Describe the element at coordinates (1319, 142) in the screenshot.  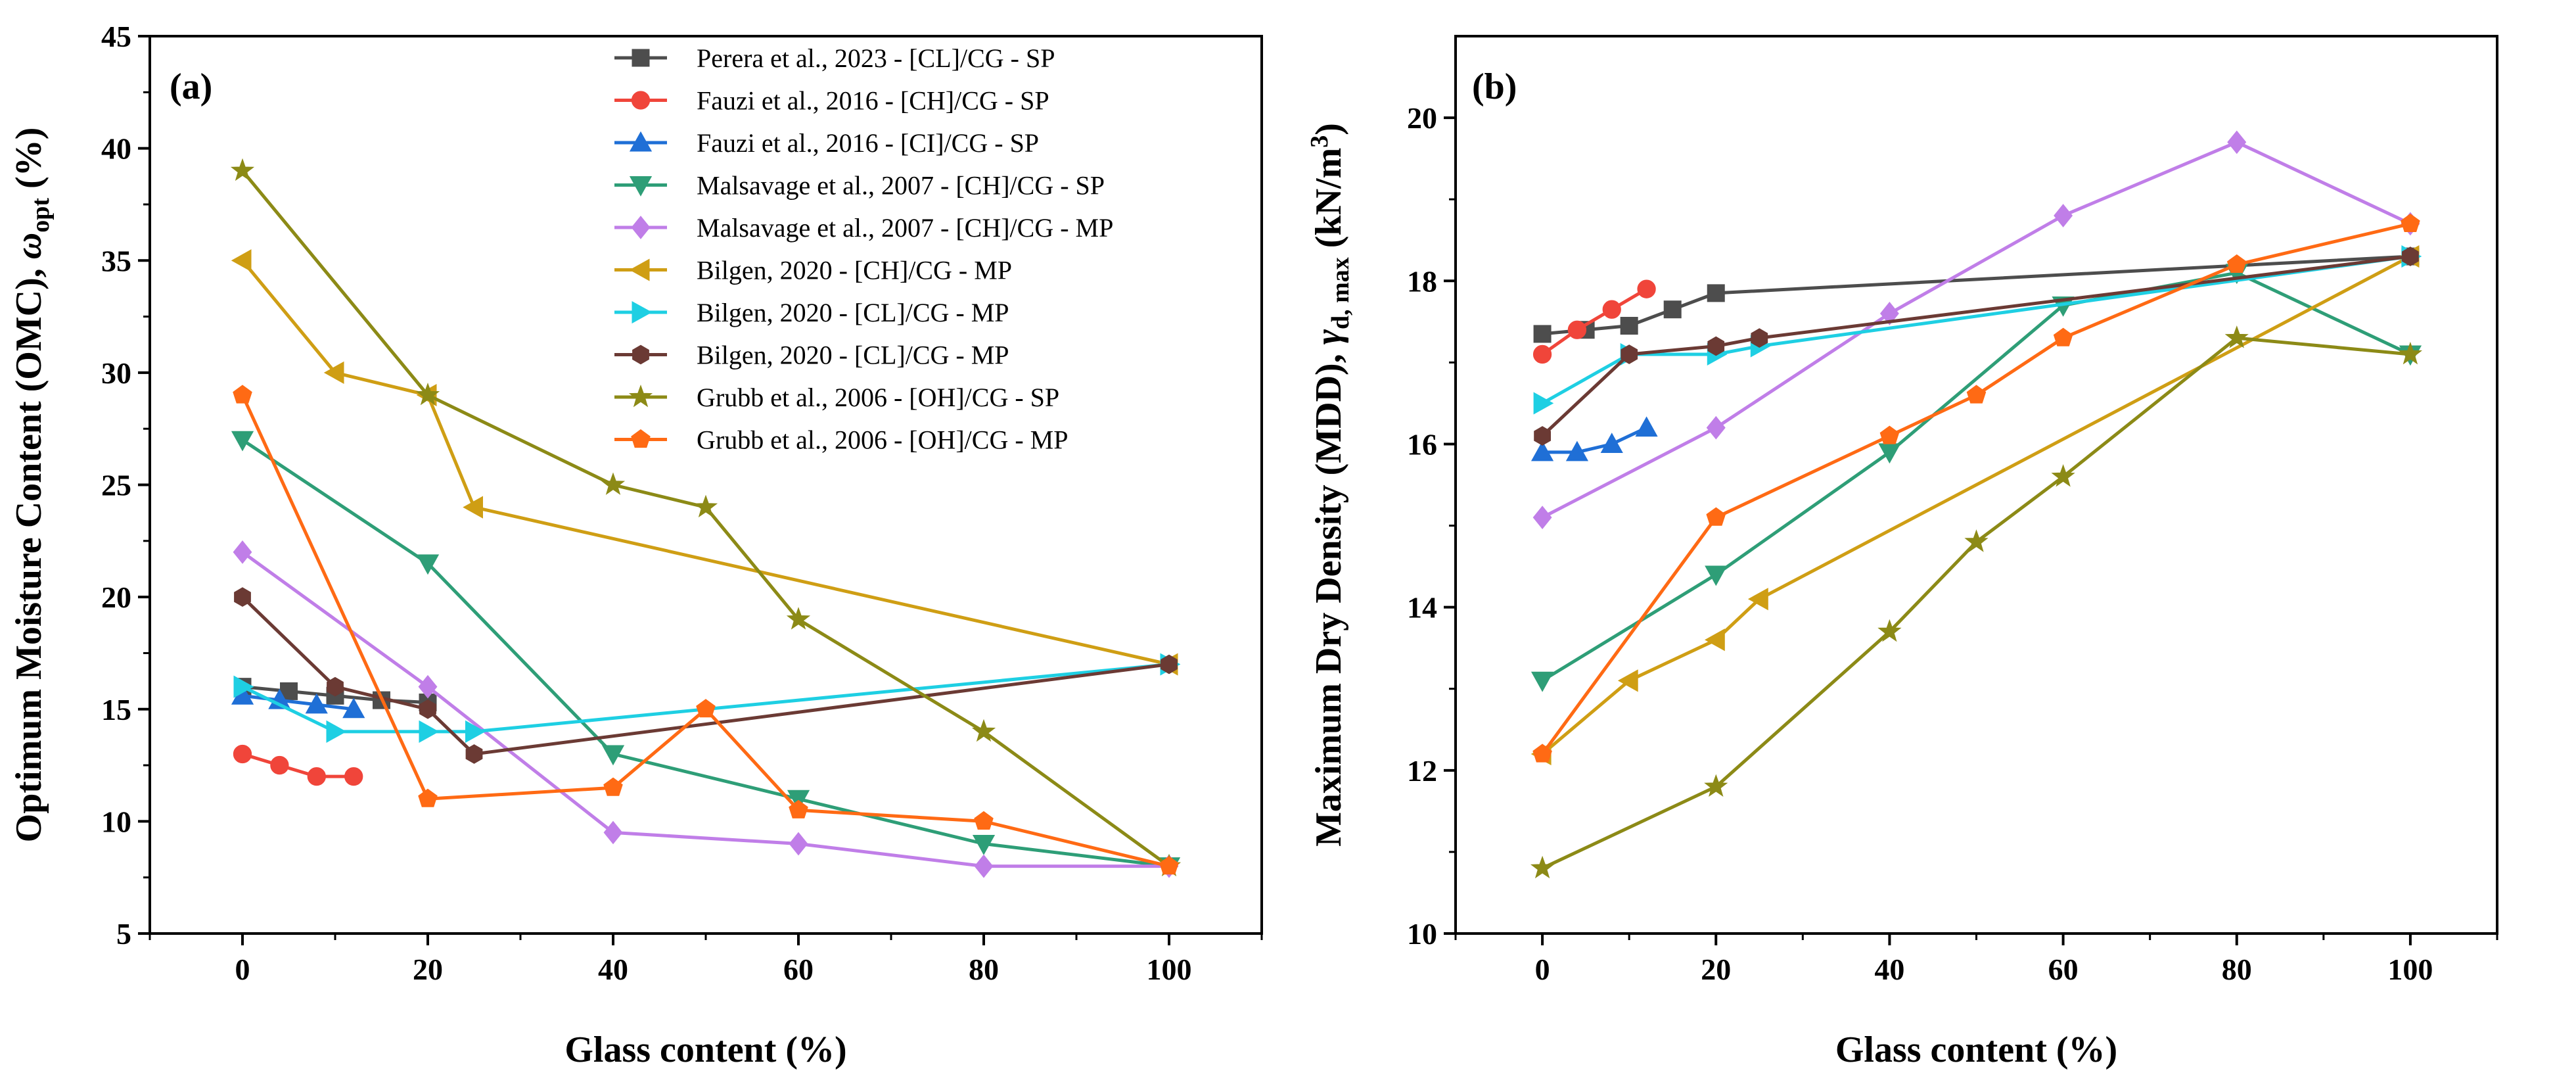
I see `y-axis-label-superscript: 3` at that location.